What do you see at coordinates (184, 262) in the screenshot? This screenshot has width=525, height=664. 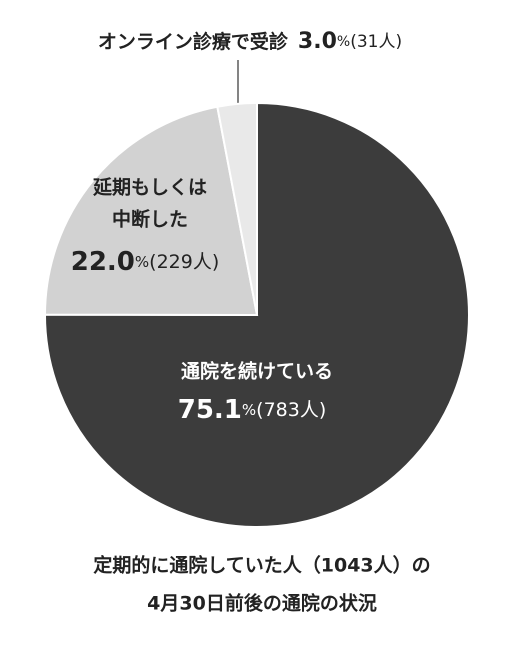 I see `count-label: (229人)` at bounding box center [184, 262].